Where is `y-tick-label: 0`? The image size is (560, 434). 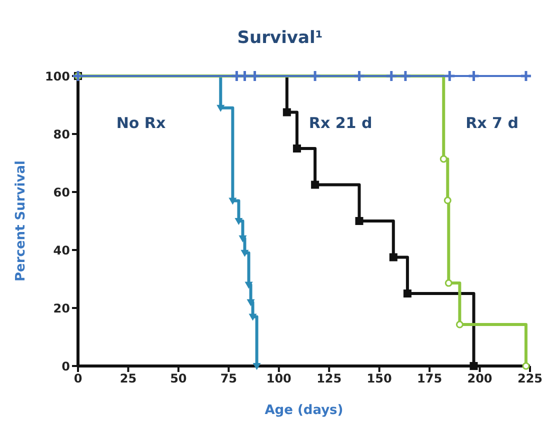
y-tick-label: 0 is located at coordinates (66, 366).